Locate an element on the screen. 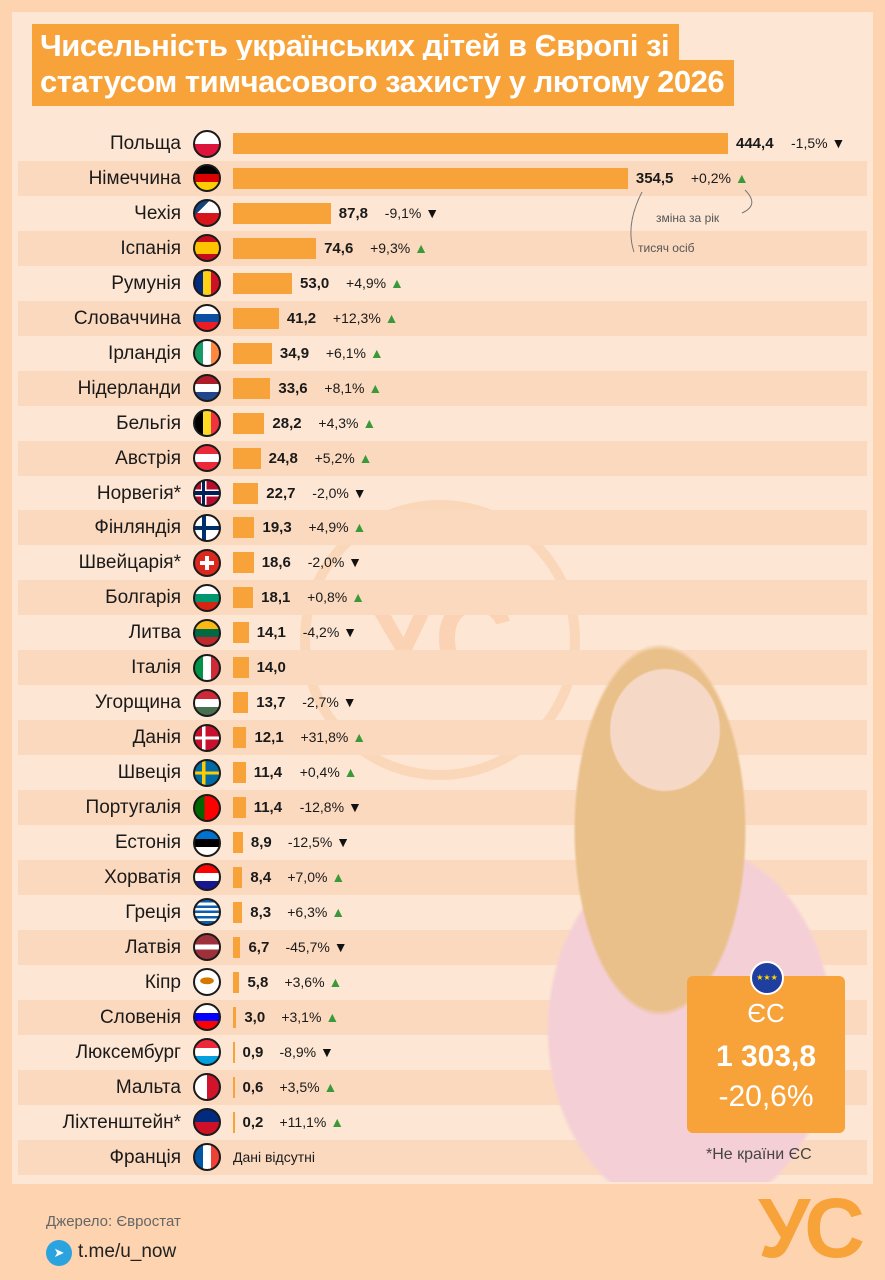 Image resolution: width=885 pixels, height=1280 pixels. source-text: Джерело: Євростат is located at coordinates (113, 1221).